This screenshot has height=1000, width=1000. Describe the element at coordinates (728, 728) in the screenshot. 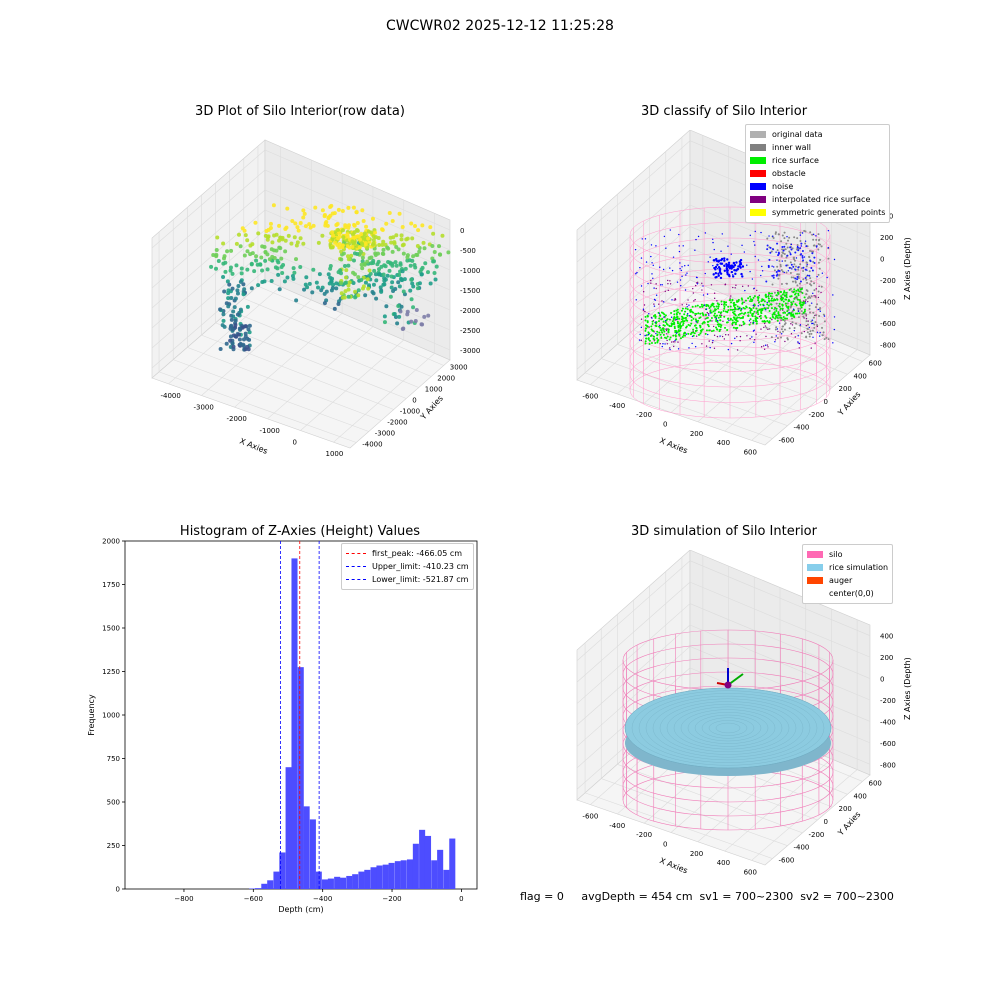

I see `rice-mesh-line` at that location.